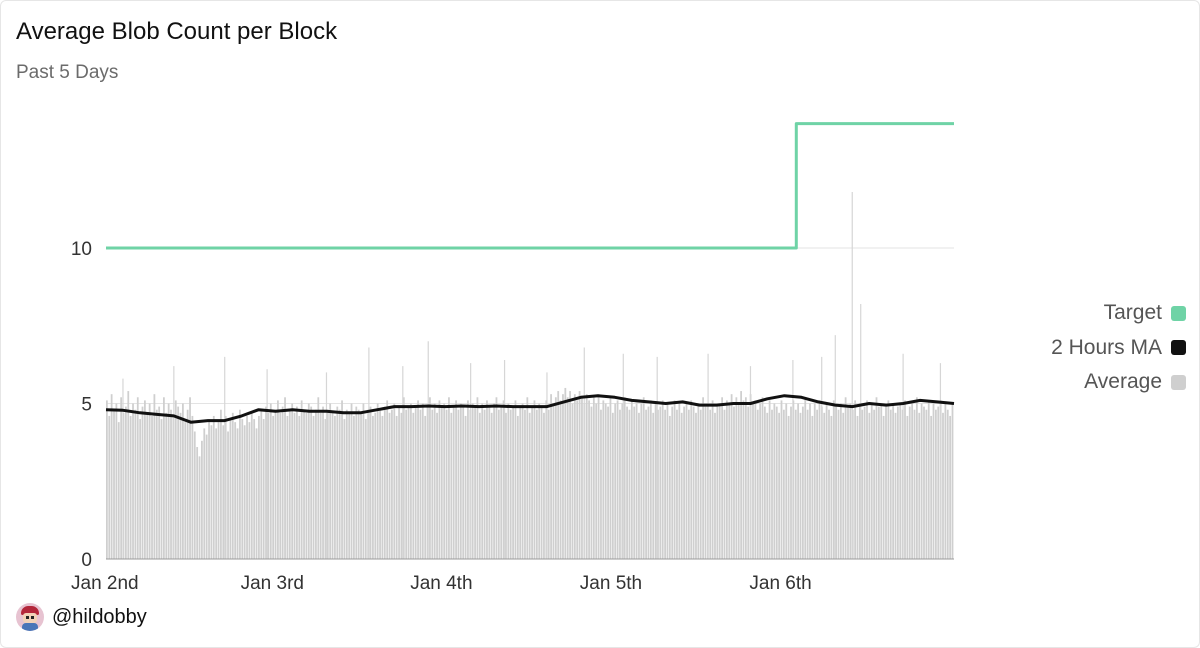  I want to click on series-line-2-hours-ma, so click(530, 409).